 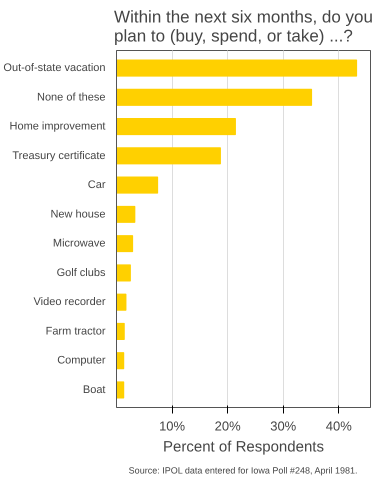 I want to click on x-tick-label: 30%, so click(x=283, y=426).